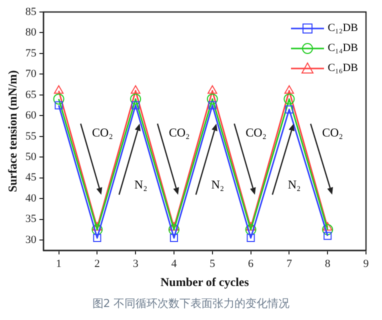 This screenshot has height=320, width=382. What do you see at coordinates (343, 48) in the screenshot?
I see `legend-label: C₁₄DB` at bounding box center [343, 48].